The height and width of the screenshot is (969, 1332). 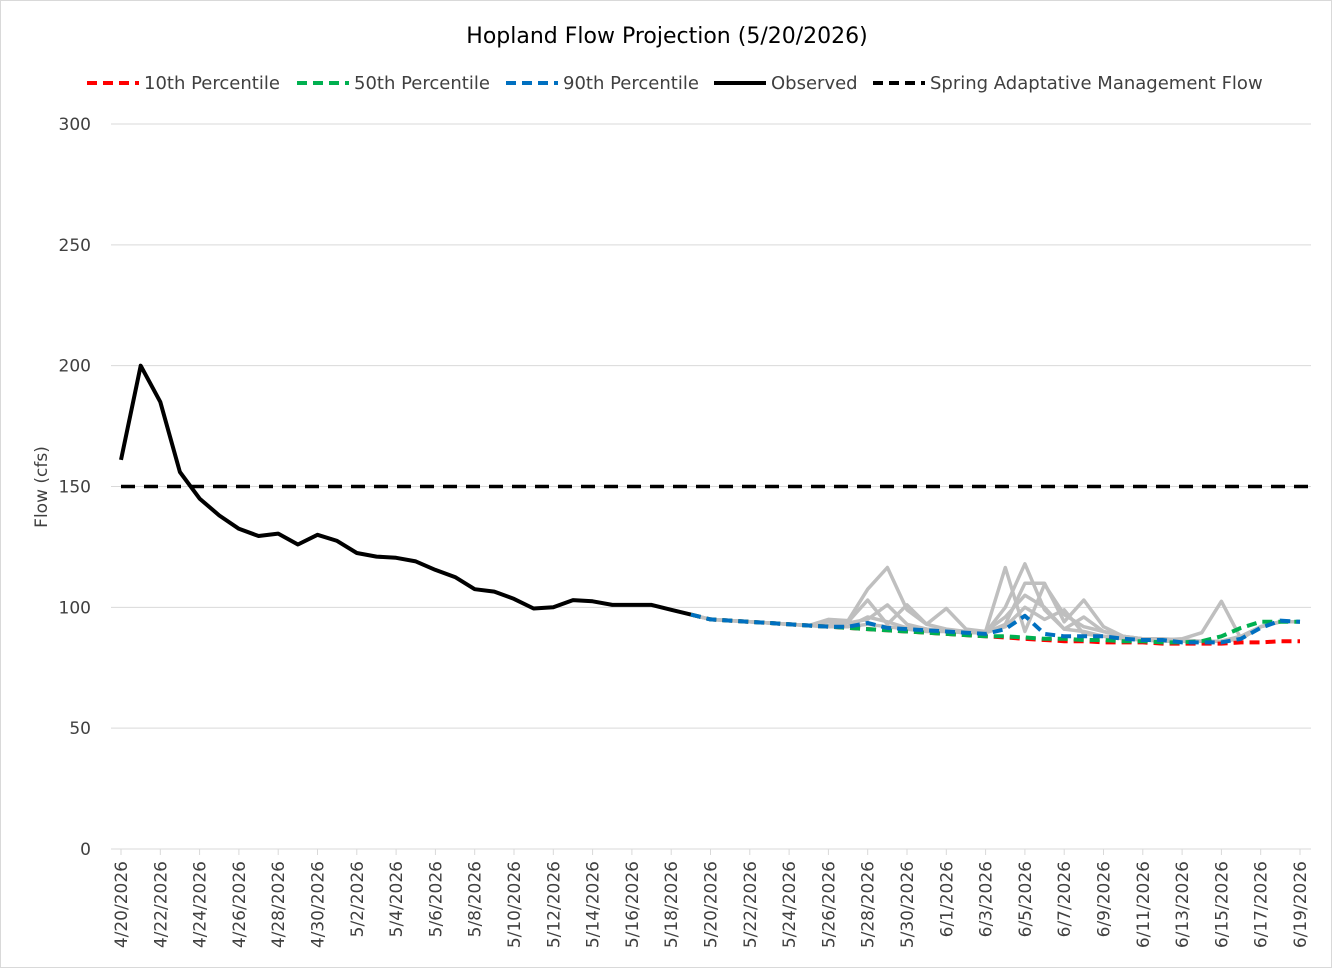 I want to click on y-axis-ticks: 0 50 100 150 200 250 300, so click(x=75, y=487).